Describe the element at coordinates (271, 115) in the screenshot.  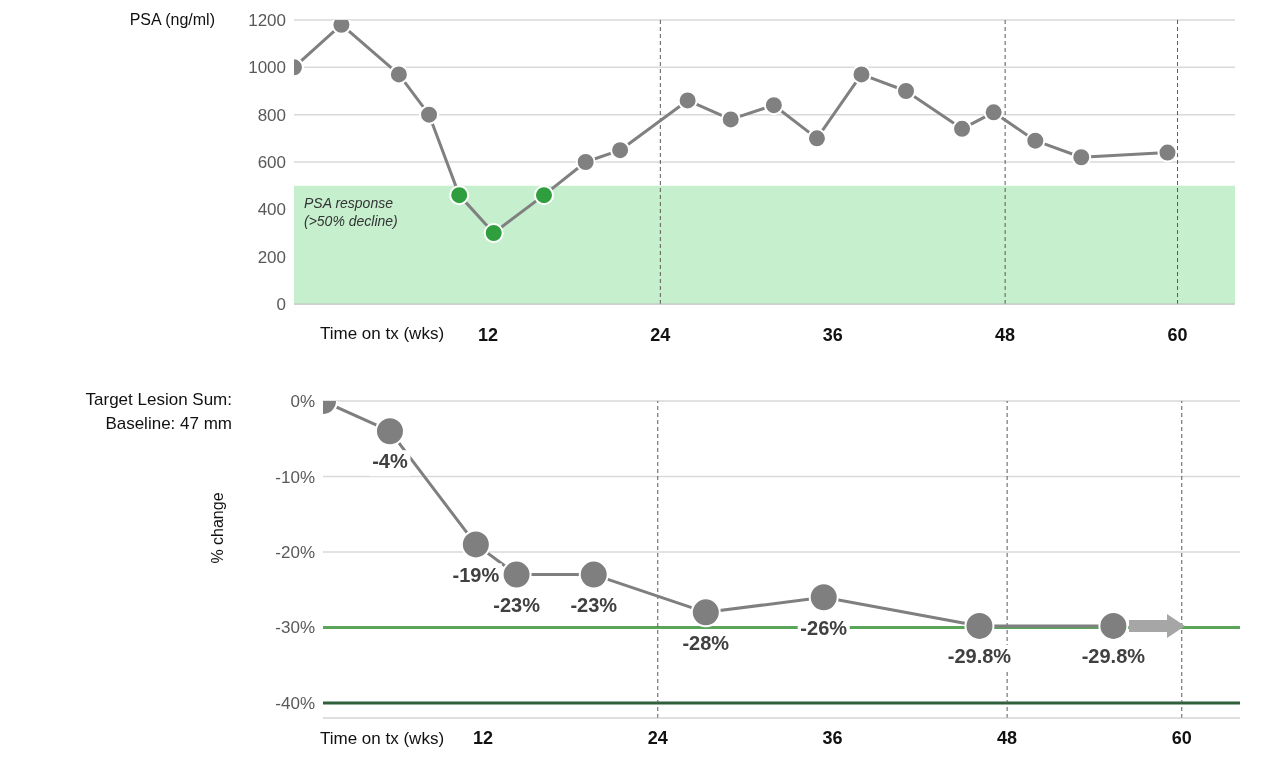
I see `y-tick-label: 800` at that location.